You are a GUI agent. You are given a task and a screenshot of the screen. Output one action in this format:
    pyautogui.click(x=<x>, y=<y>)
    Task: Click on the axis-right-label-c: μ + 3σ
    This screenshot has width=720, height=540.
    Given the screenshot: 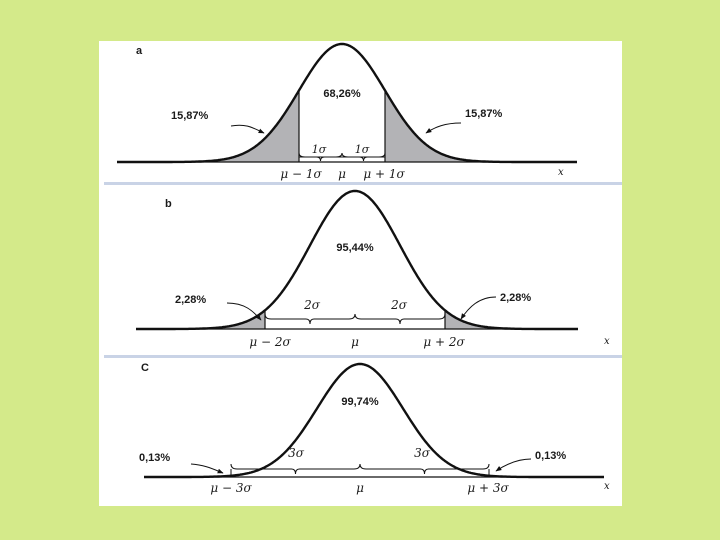 What is the action you would take?
    pyautogui.click(x=488, y=488)
    